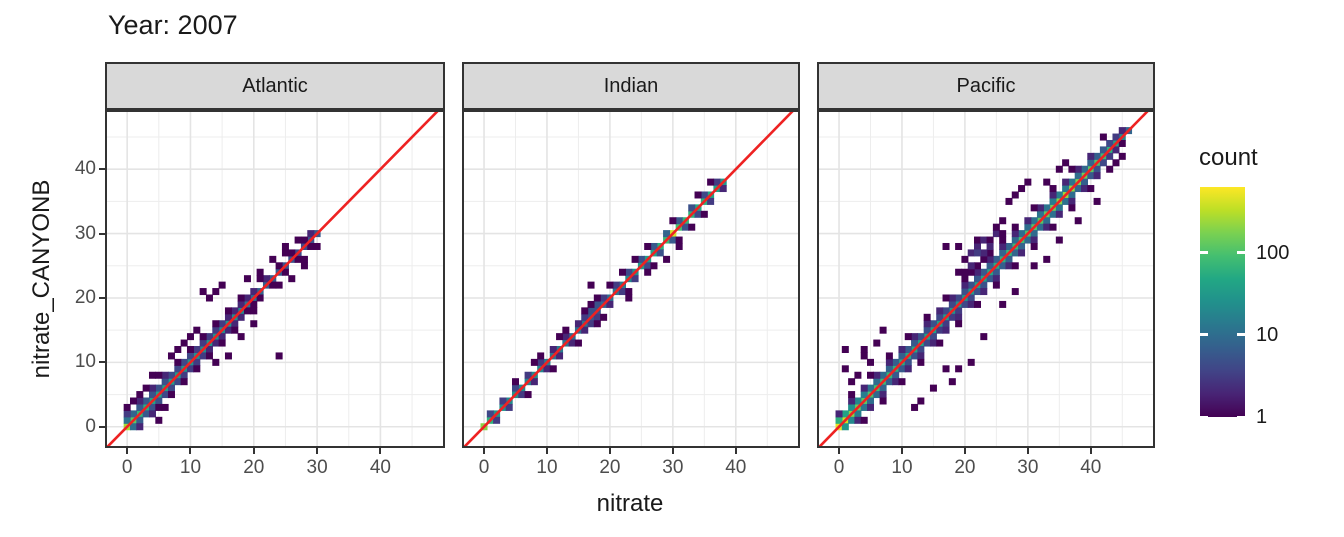 The width and height of the screenshot is (1344, 537). Describe the element at coordinates (1267, 334) in the screenshot. I see `legend-tick-label: 10` at that location.